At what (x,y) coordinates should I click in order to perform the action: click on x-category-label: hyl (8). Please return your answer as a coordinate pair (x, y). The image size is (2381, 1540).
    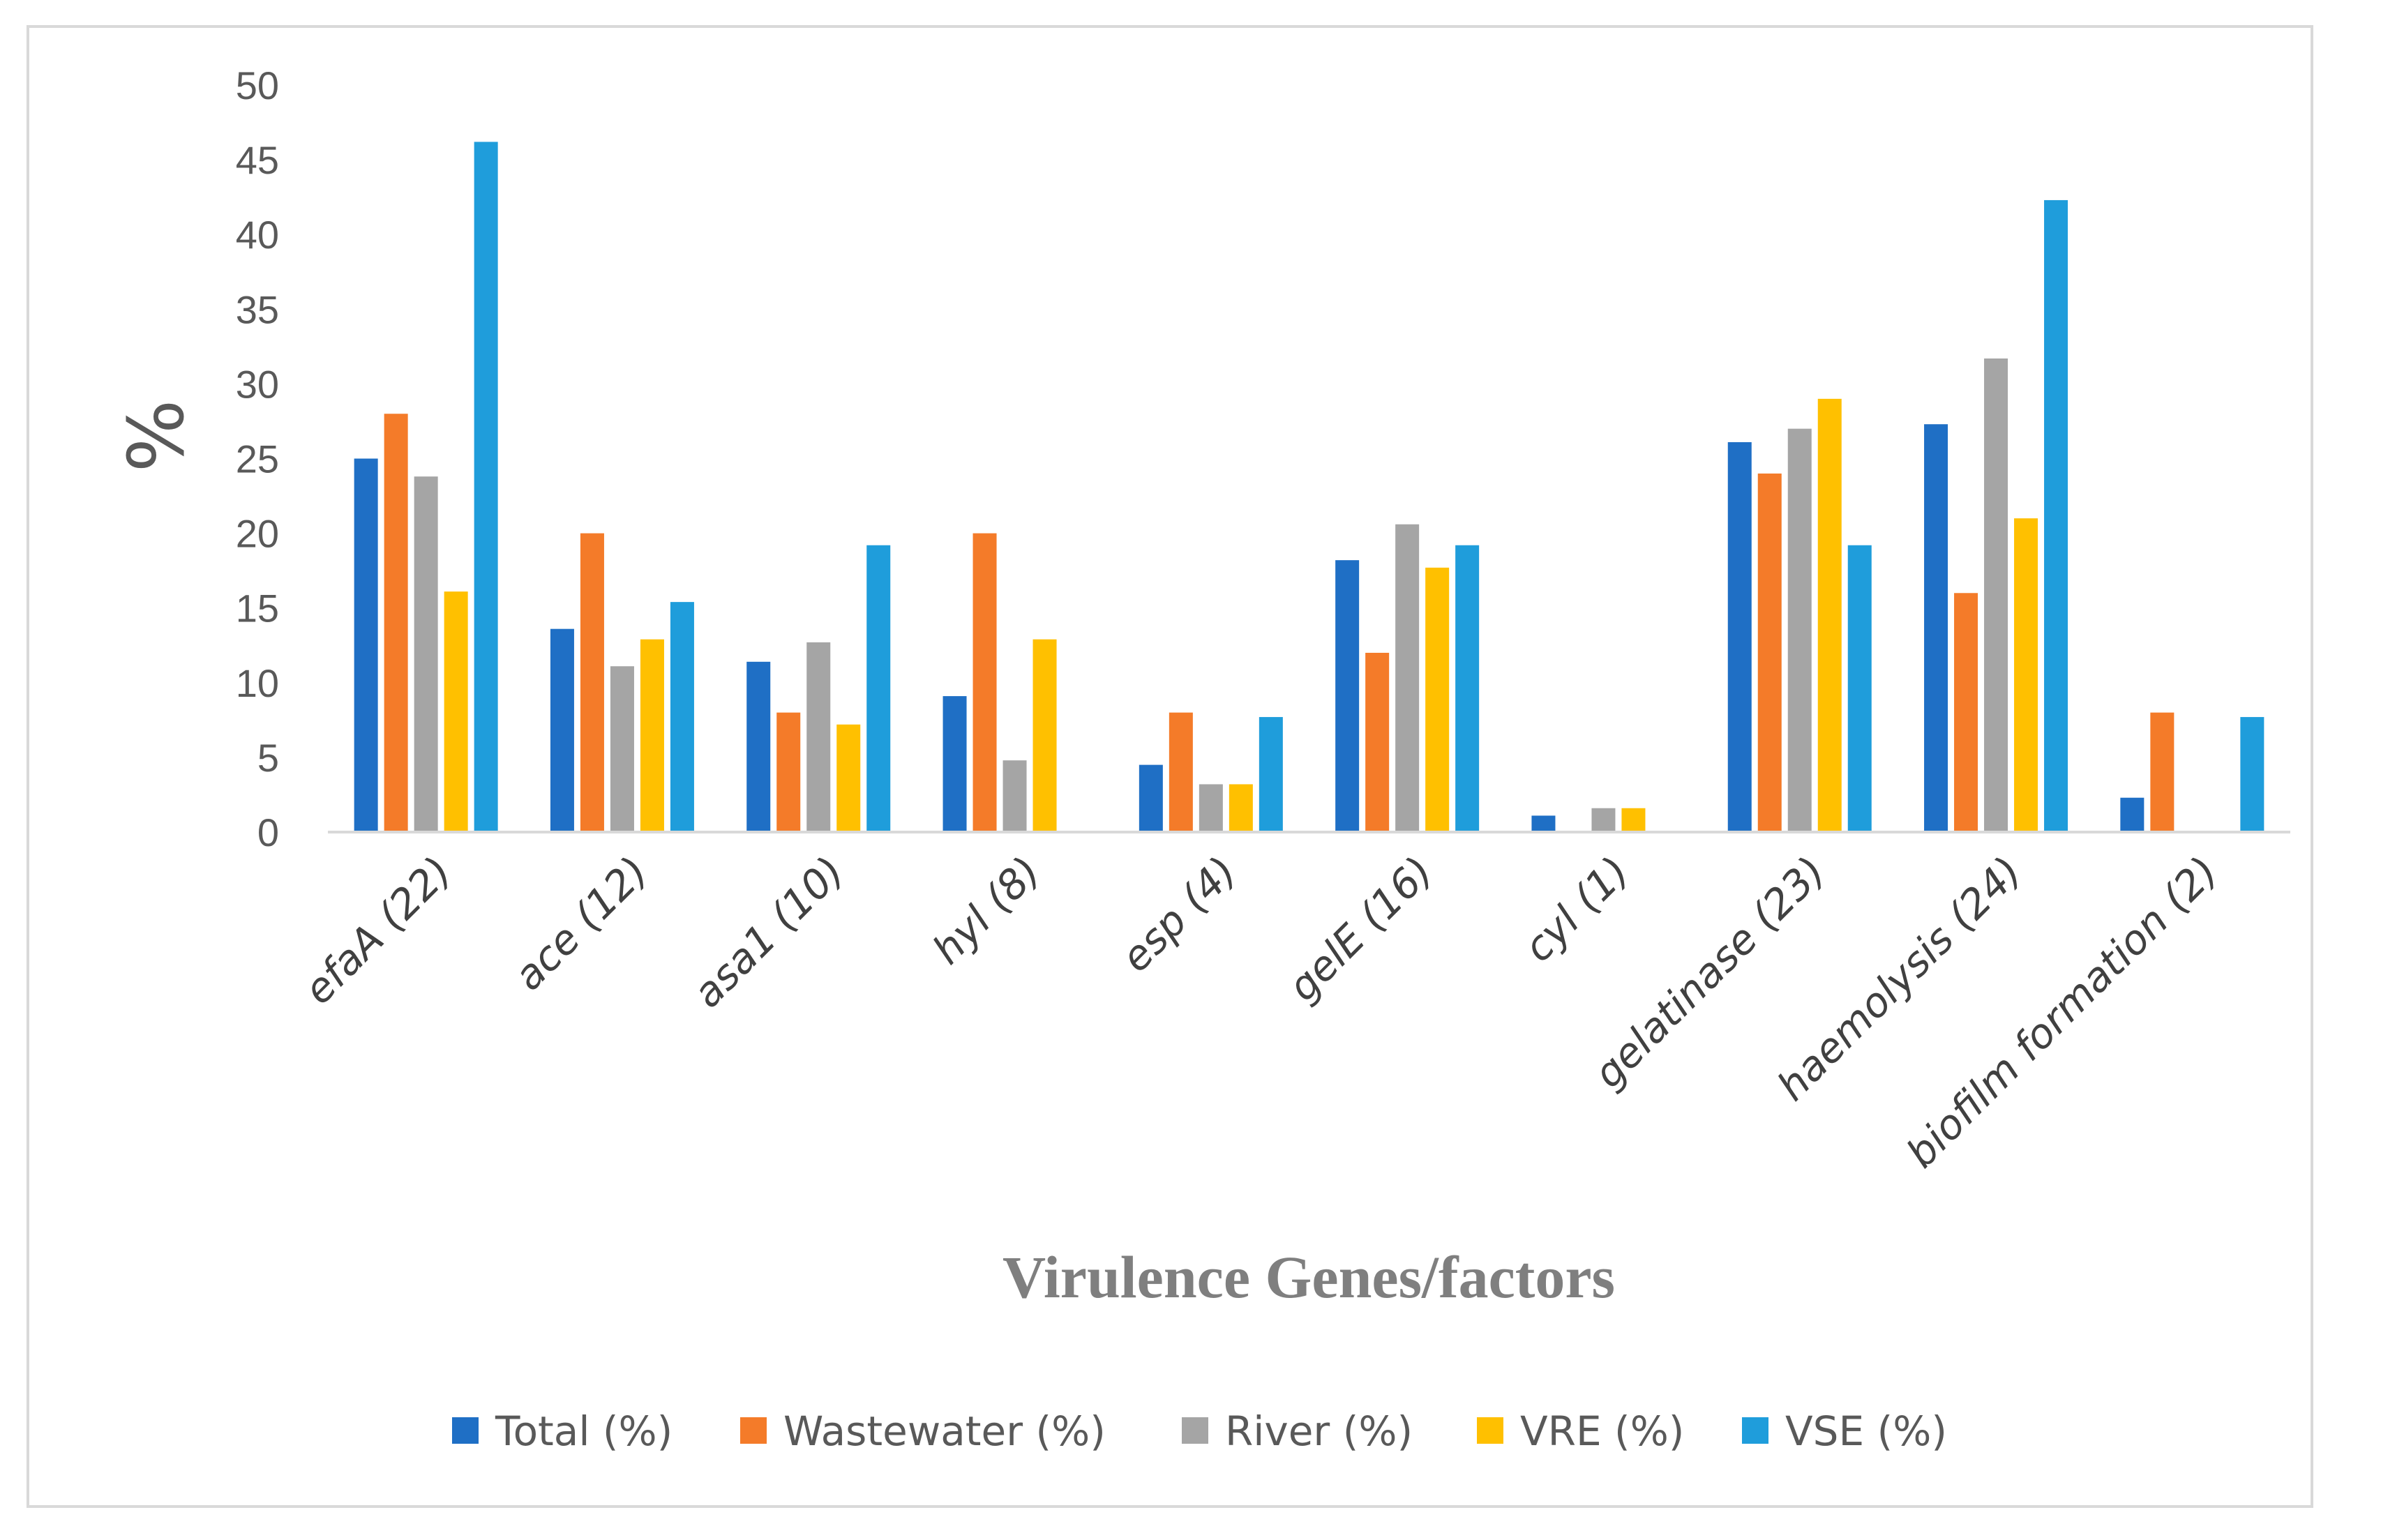
    Looking at the image, I should click on (987, 910).